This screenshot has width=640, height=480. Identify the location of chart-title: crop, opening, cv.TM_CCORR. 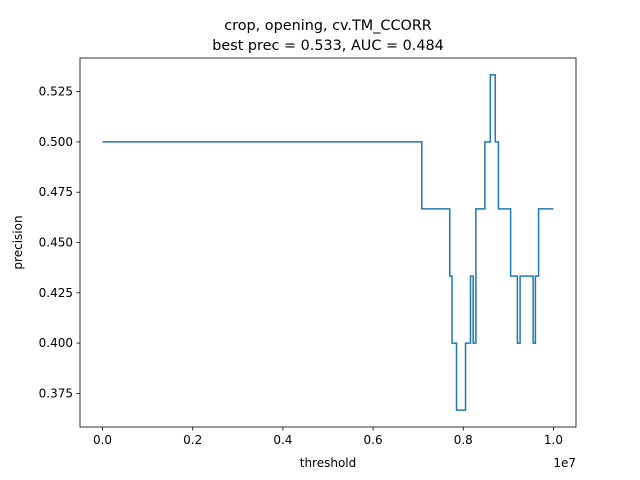
(328, 26).